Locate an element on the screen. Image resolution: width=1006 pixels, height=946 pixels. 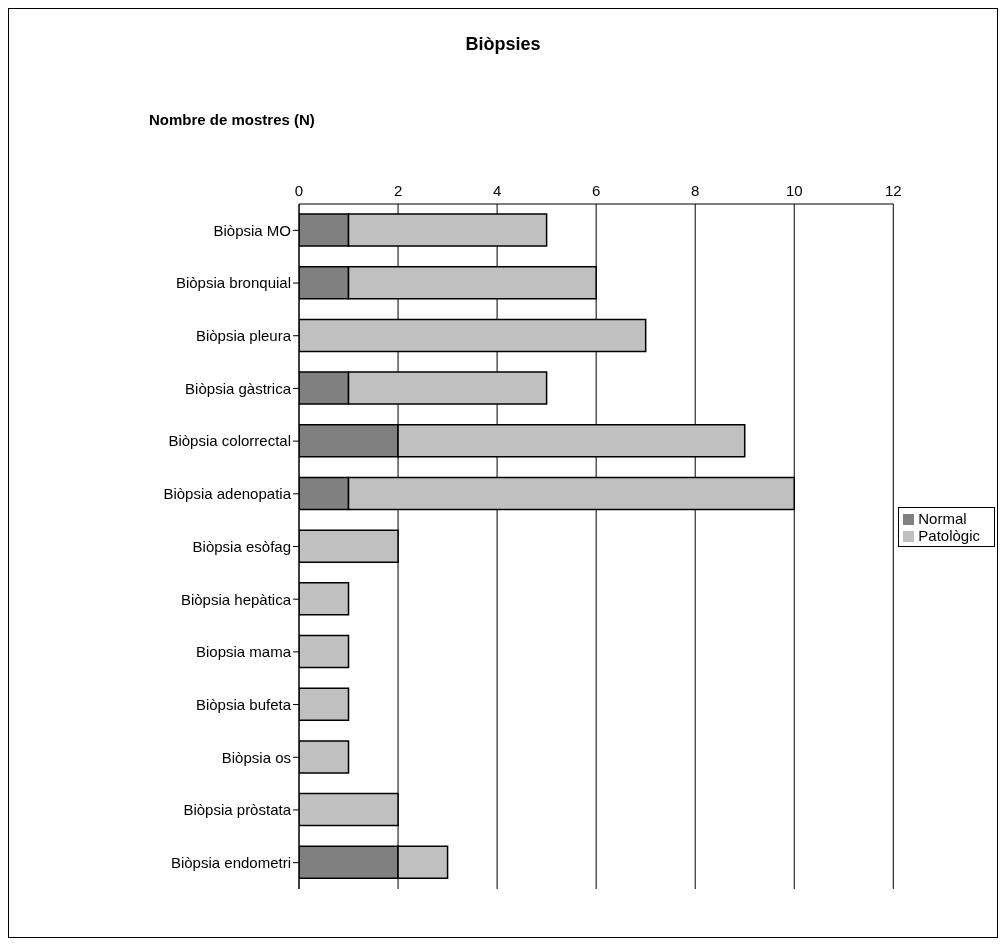
legend-label: Normal is located at coordinates (942, 518).